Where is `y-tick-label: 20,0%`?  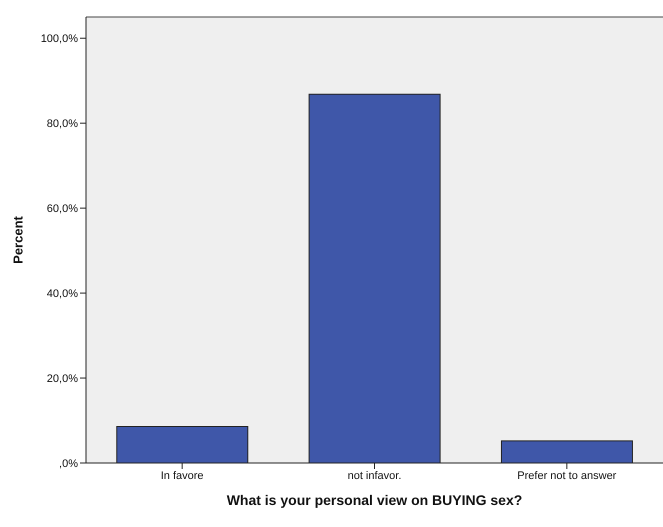
y-tick-label: 20,0% is located at coordinates (62, 378).